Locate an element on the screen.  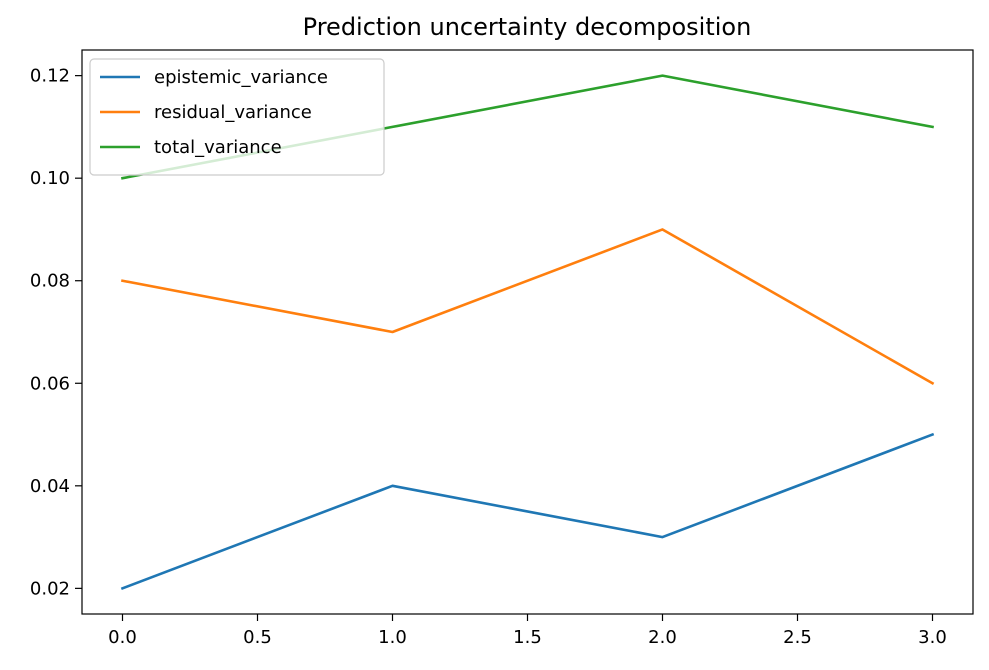
x-tick-label: 1.5 is located at coordinates (527, 637).